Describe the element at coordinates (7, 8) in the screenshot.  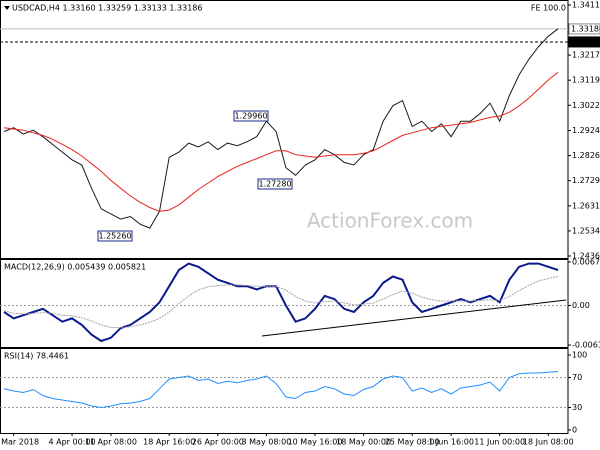
I see `title-arrow` at that location.